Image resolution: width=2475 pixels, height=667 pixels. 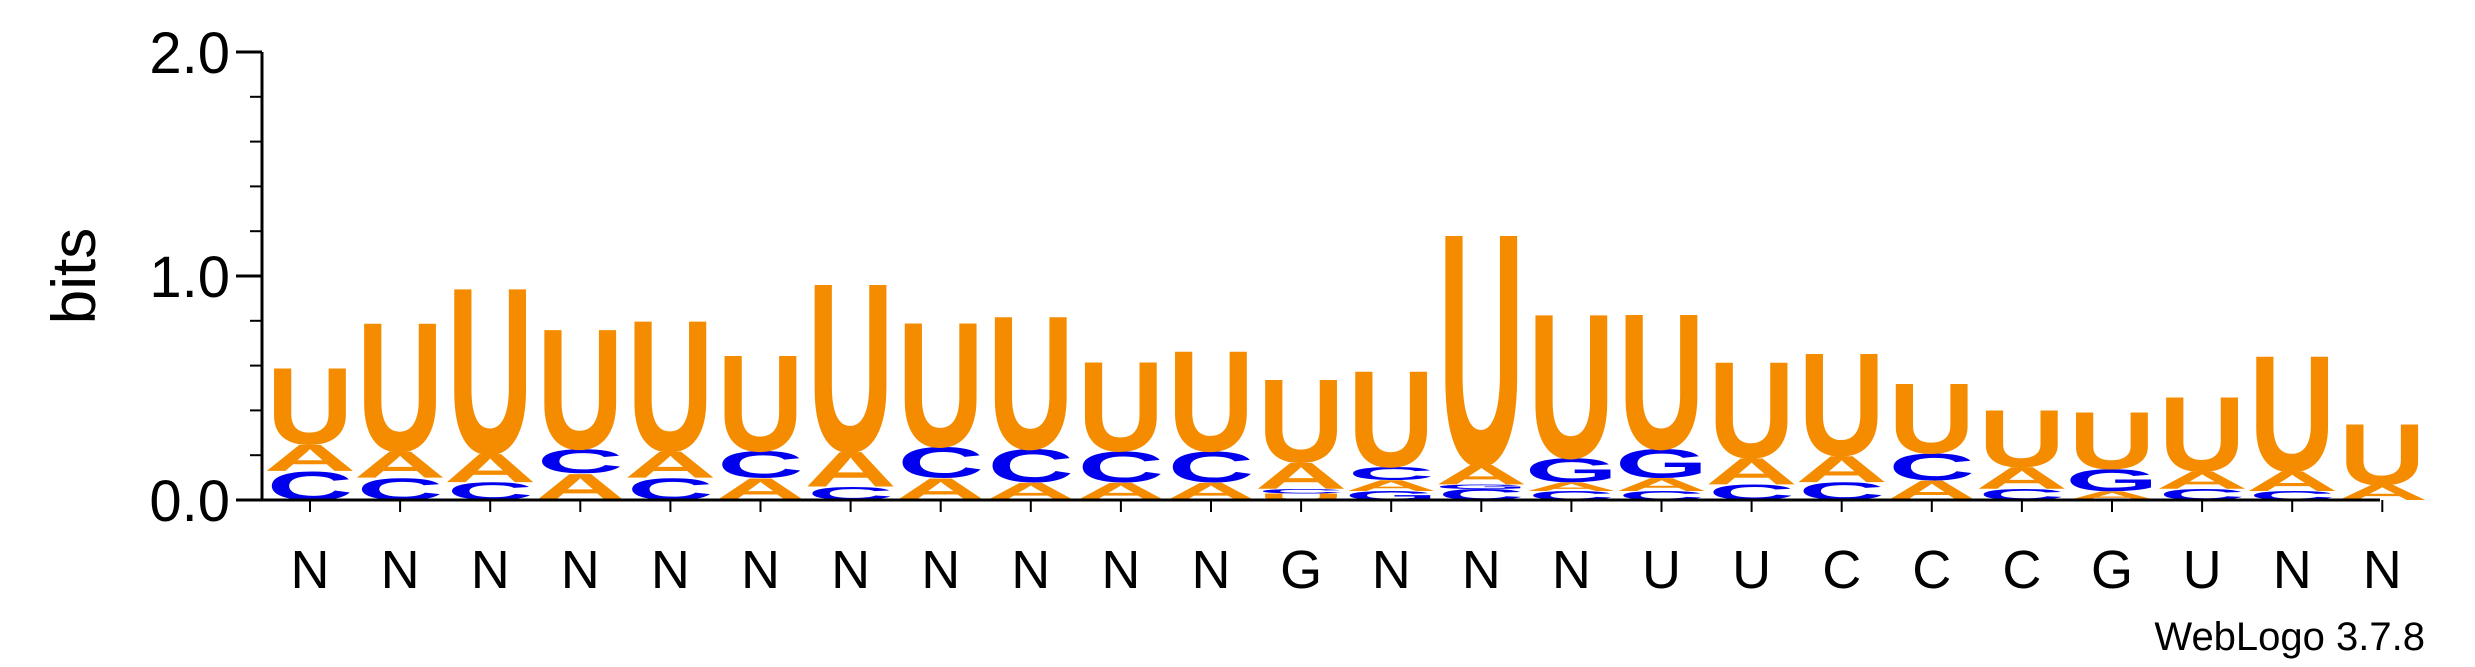 I want to click on y-tick-label: 1.0, so click(x=189, y=277).